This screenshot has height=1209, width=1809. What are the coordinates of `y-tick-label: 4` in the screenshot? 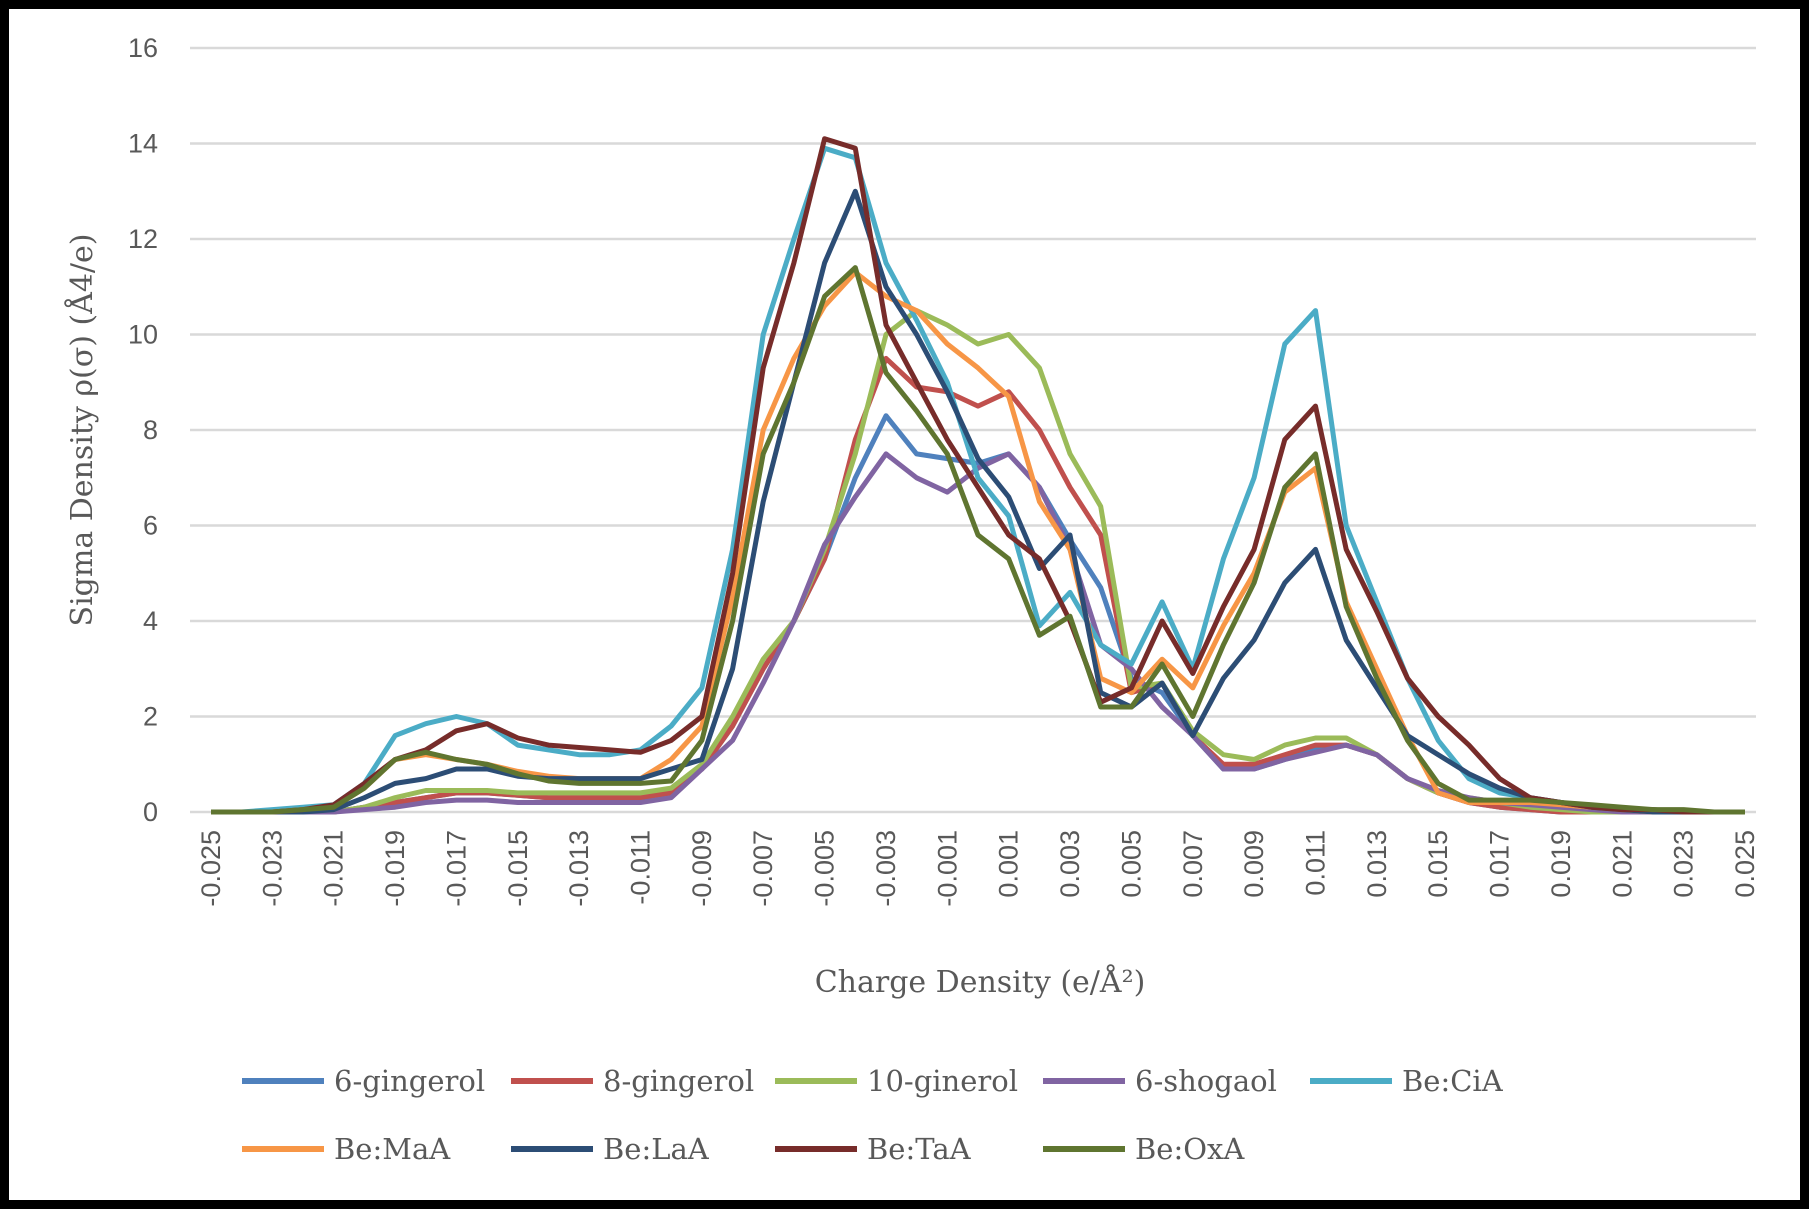 It's located at (150, 621).